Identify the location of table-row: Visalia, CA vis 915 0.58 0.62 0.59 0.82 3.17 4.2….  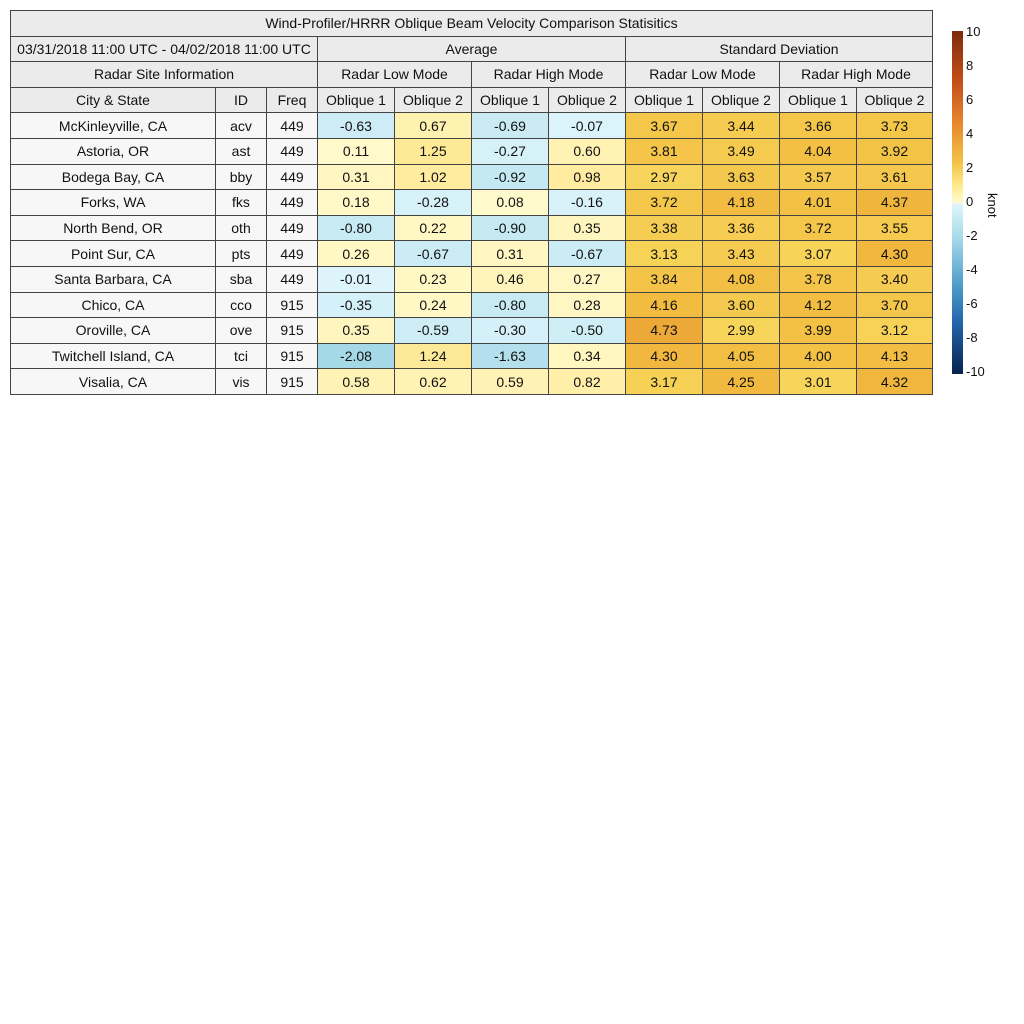
(471, 381).